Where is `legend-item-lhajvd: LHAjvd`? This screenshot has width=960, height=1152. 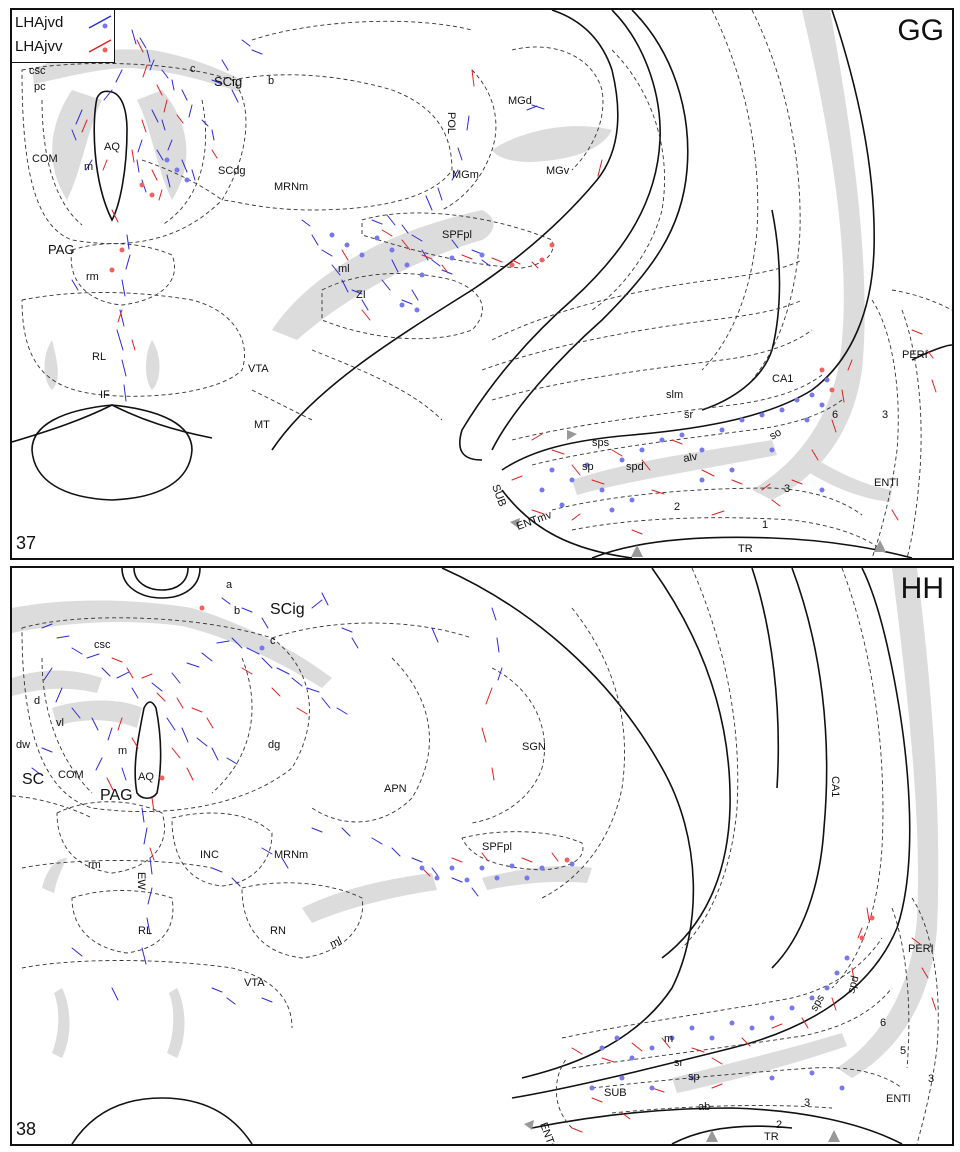 legend-item-lhajvd: LHAjvd is located at coordinates (63, 23).